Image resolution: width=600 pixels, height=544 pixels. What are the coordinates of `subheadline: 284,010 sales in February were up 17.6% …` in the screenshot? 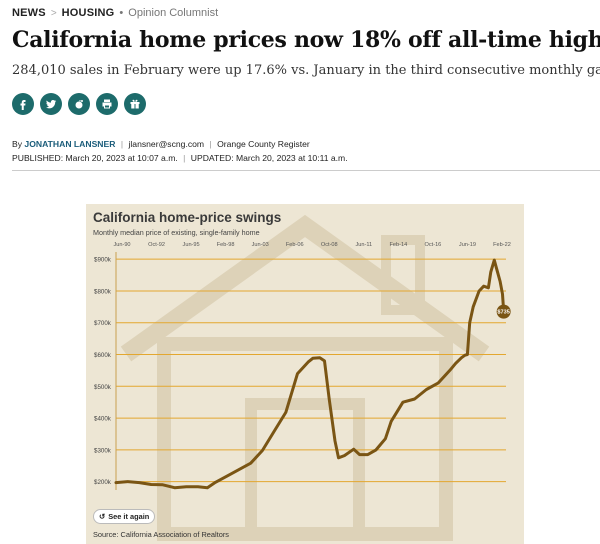 It's located at (306, 70).